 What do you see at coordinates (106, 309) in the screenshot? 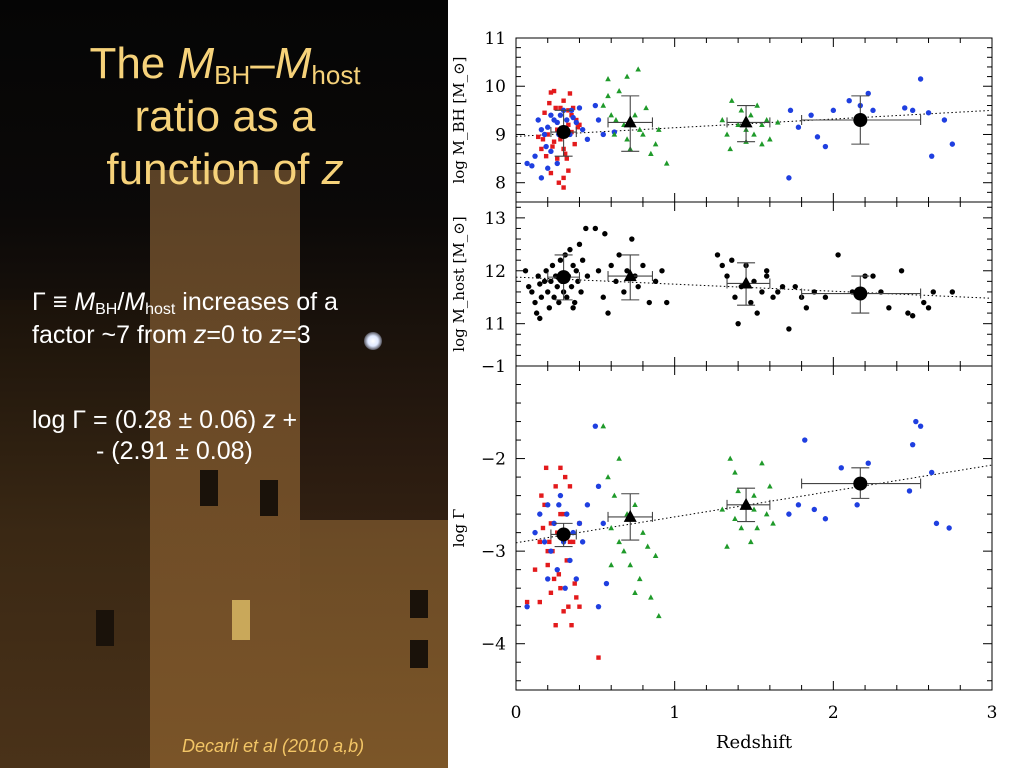
I see `def-sub-bh: BH` at bounding box center [106, 309].